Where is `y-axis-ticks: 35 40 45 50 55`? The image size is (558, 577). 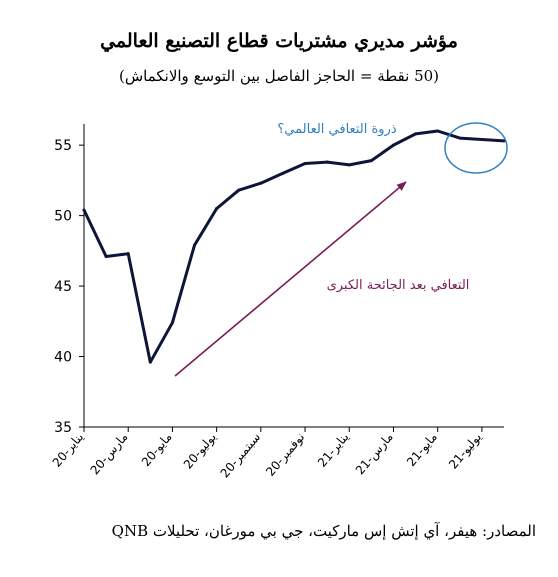
y-axis-ticks: 35 40 45 50 55 is located at coordinates (69, 287).